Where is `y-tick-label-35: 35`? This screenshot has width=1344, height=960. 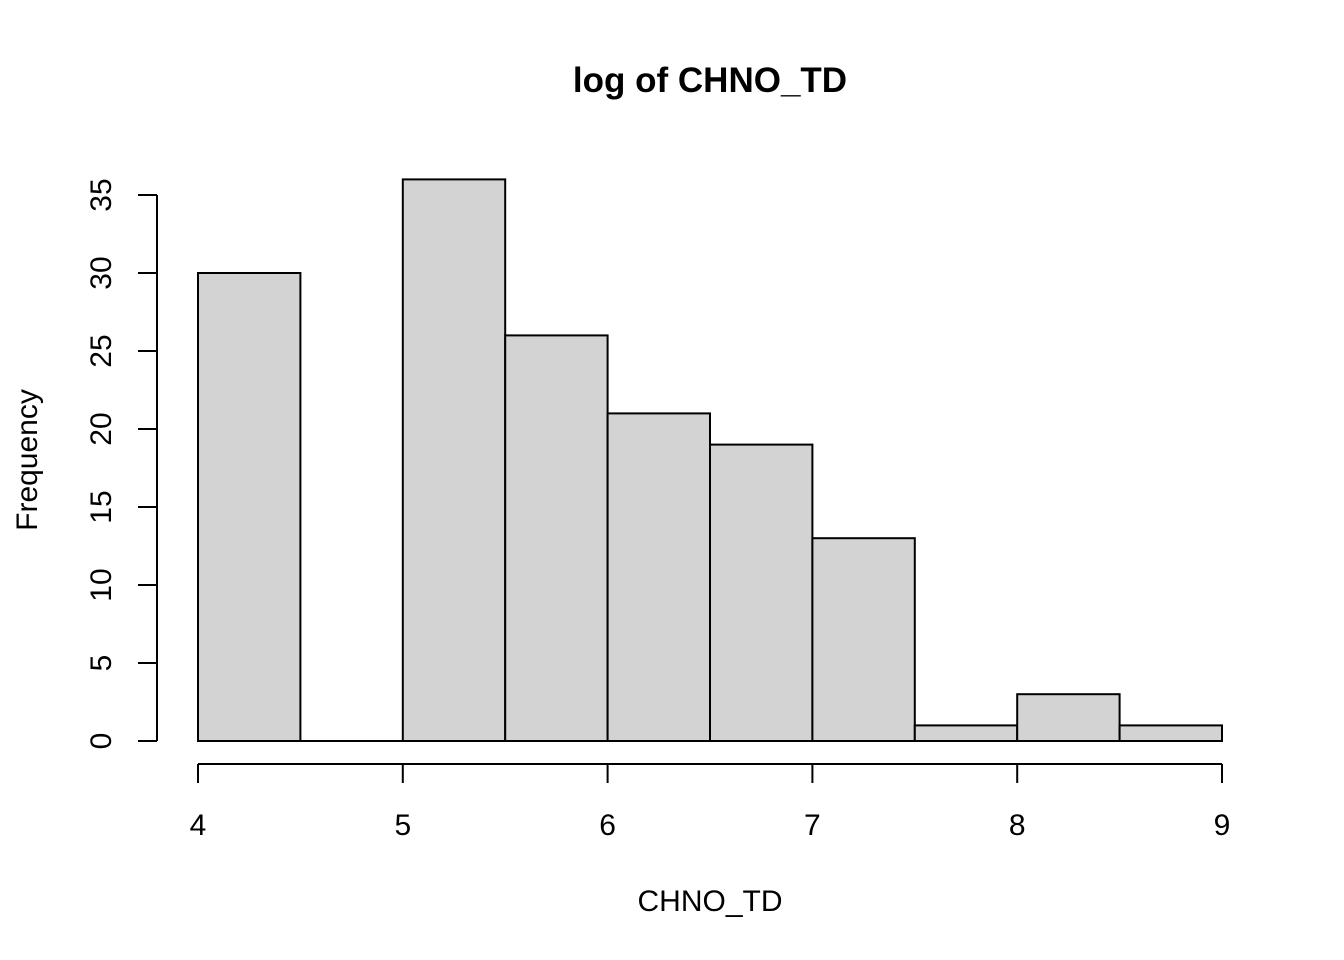 y-tick-label-35: 35 is located at coordinates (101, 194).